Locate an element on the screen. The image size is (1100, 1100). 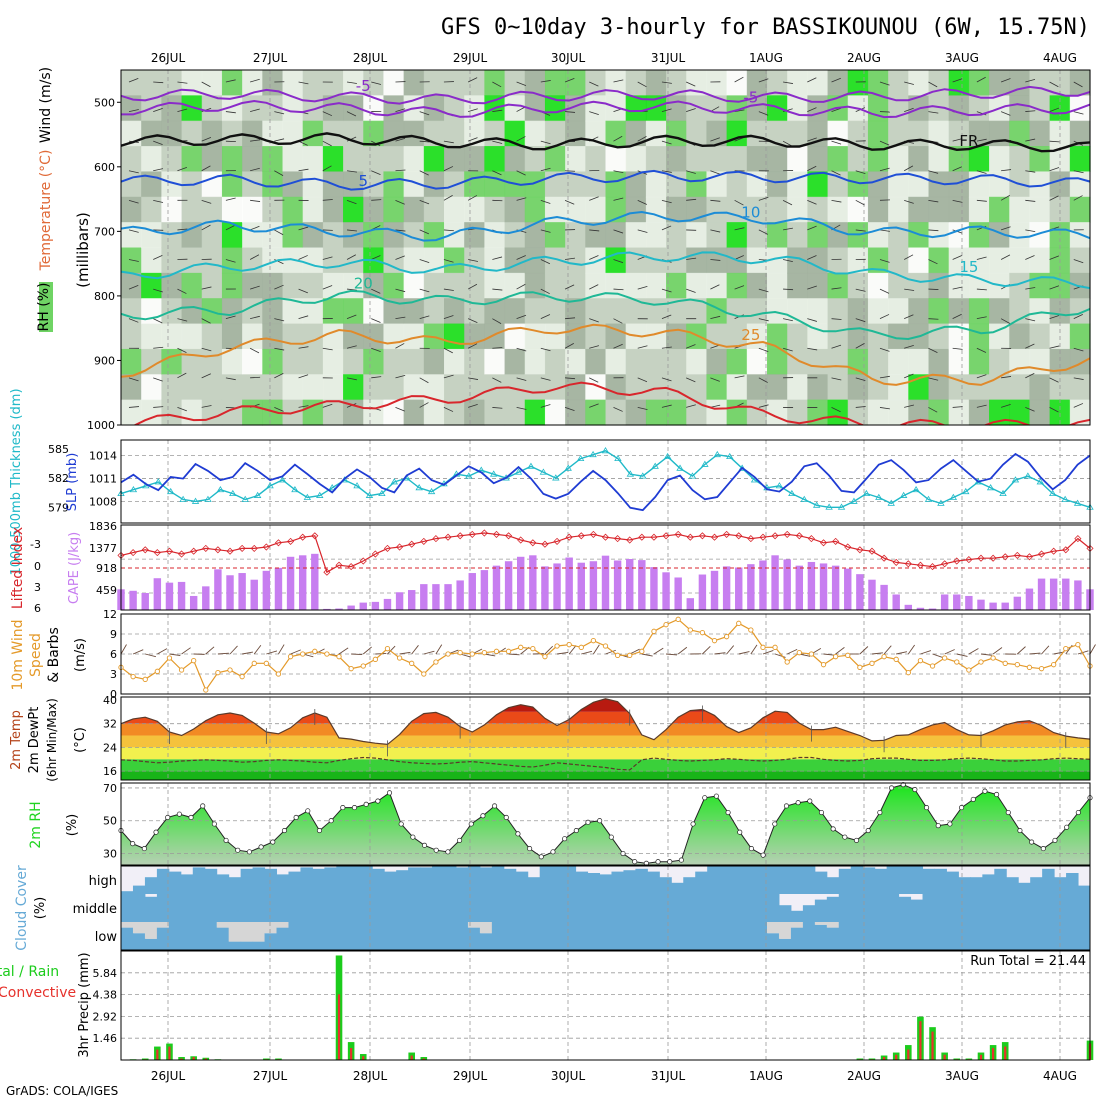
temp-band is located at coordinates (605, 729).